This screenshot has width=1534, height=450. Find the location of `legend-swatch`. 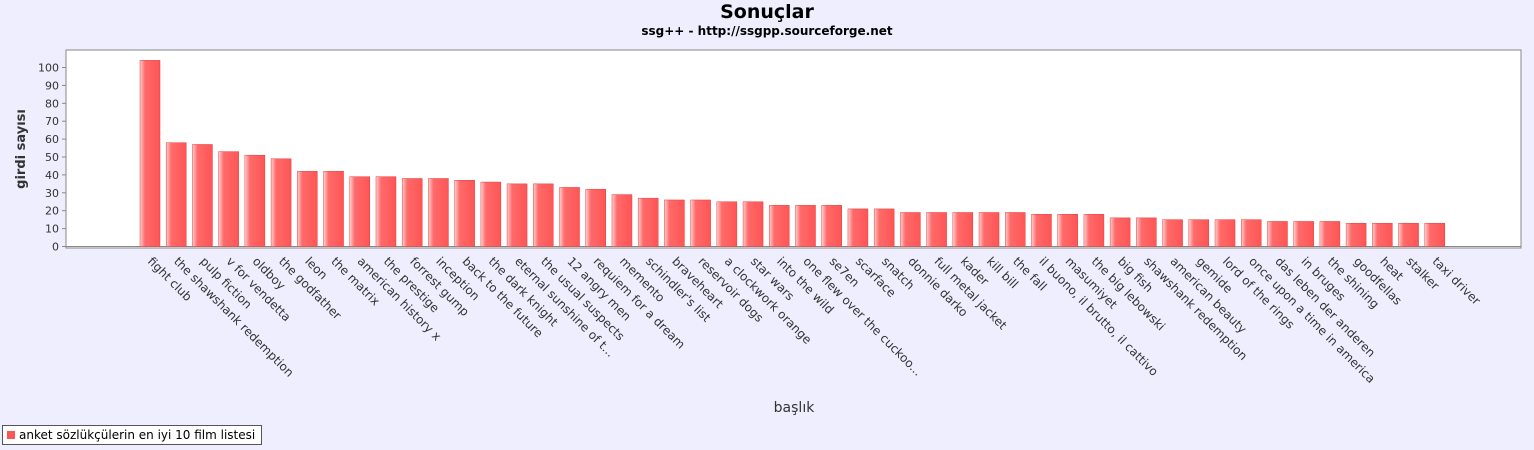

legend-swatch is located at coordinates (11, 435).